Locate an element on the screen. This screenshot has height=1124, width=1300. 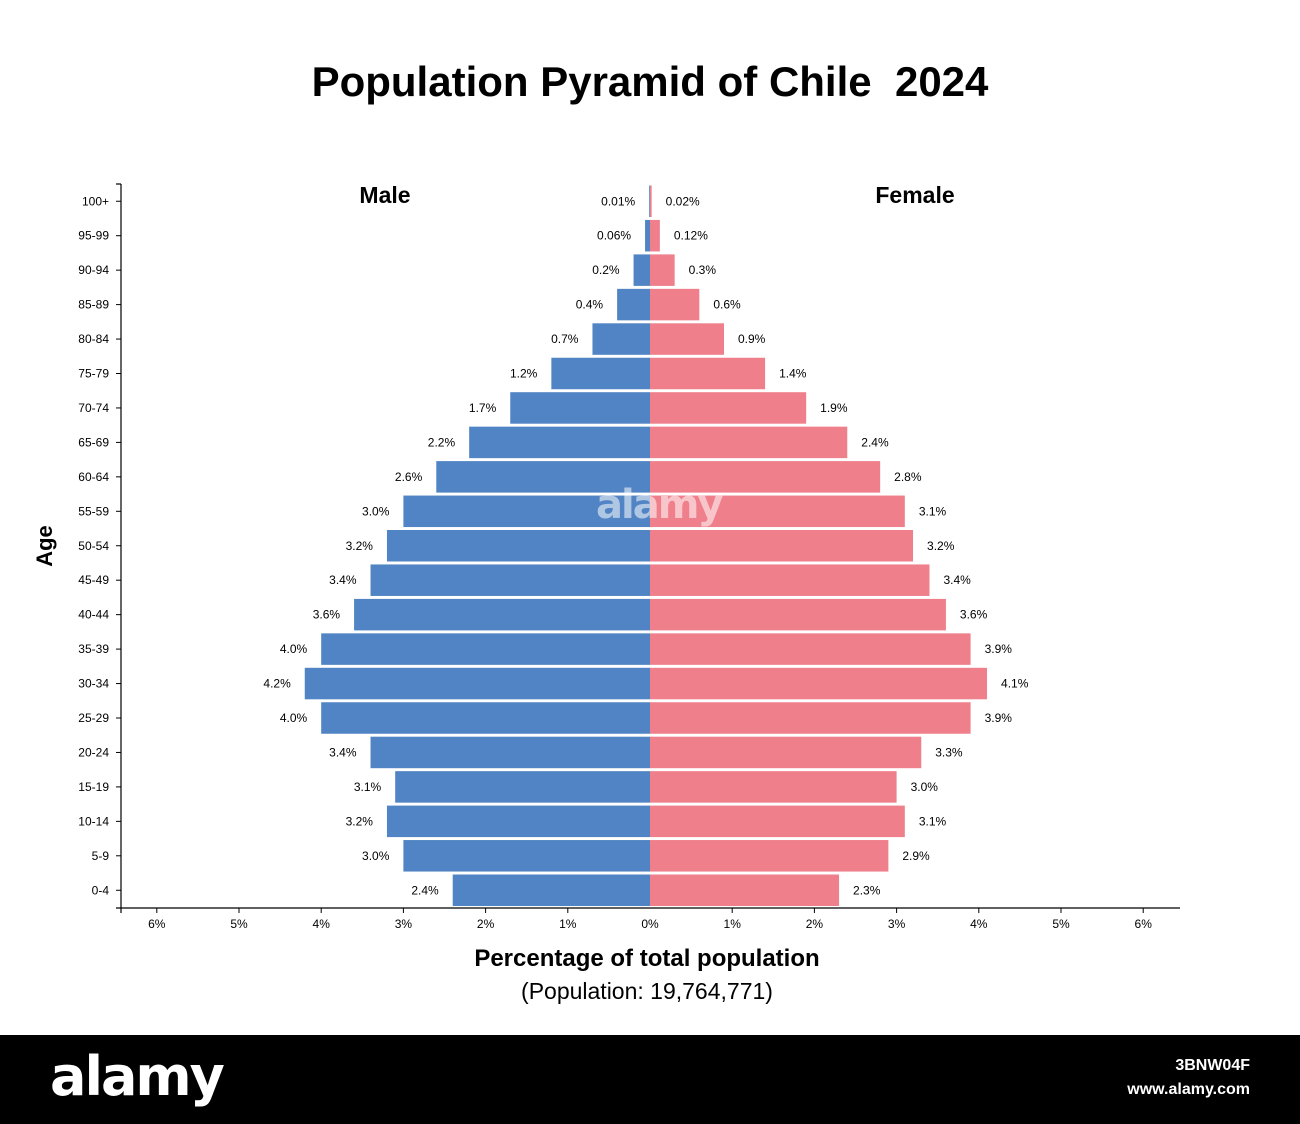
y-tick-label-10-14: 10-14 is located at coordinates (93, 821).